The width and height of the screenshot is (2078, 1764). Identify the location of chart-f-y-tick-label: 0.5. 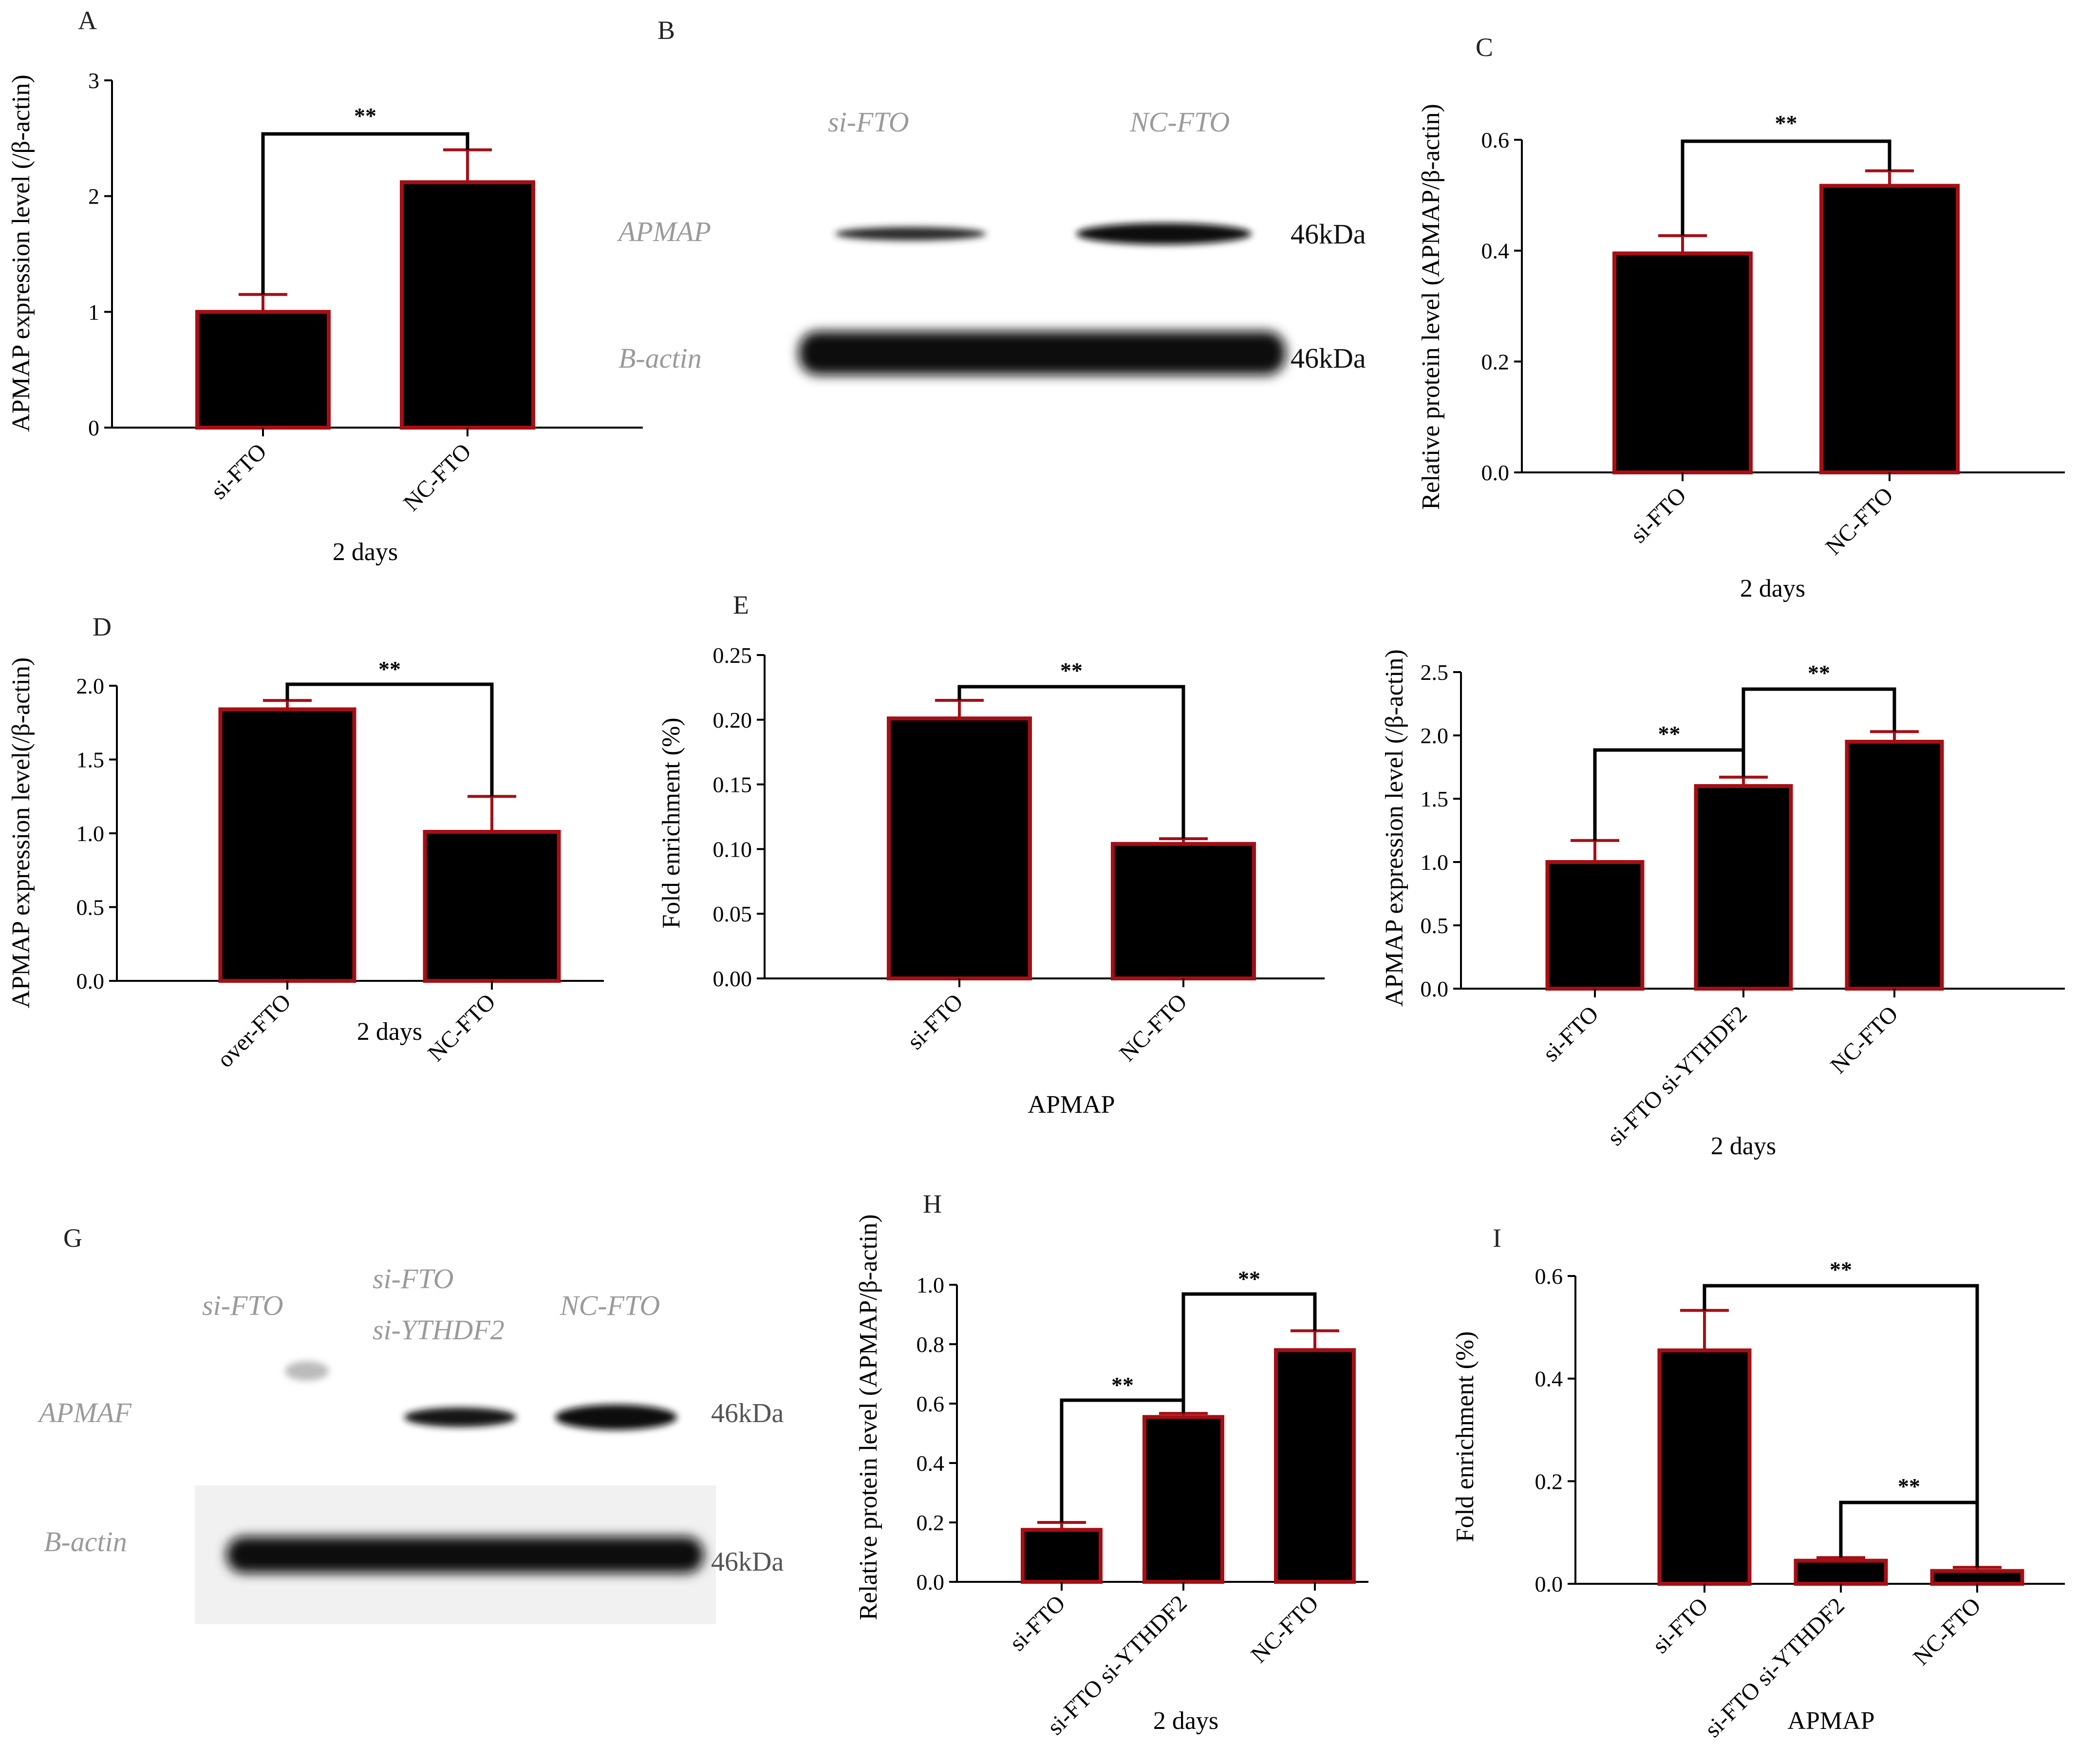
(1435, 925).